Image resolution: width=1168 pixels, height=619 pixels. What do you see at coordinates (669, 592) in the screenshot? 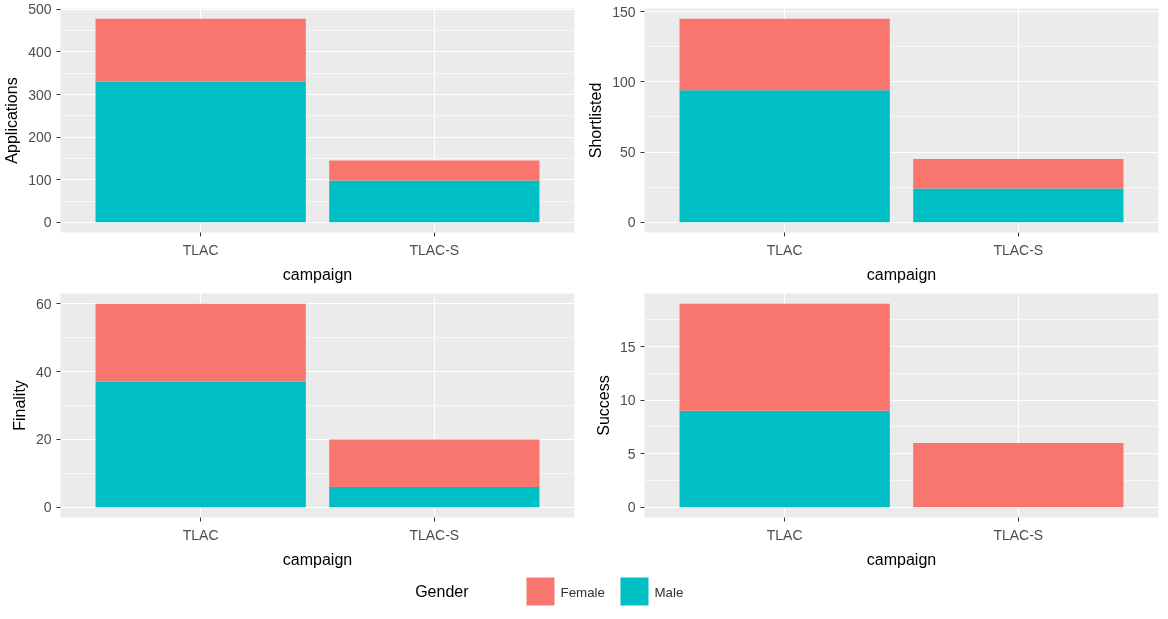
I see `legend-label: Male` at bounding box center [669, 592].